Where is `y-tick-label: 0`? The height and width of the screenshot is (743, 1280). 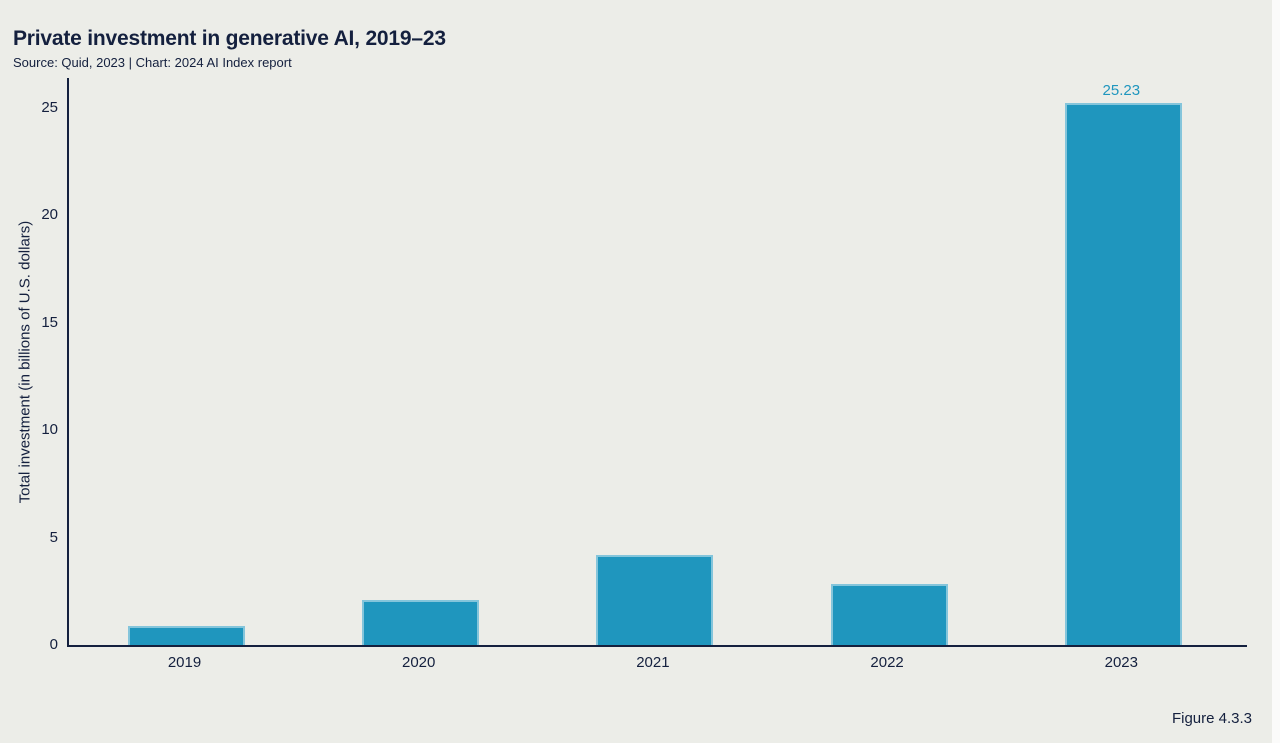 y-tick-label: 0 is located at coordinates (53, 644).